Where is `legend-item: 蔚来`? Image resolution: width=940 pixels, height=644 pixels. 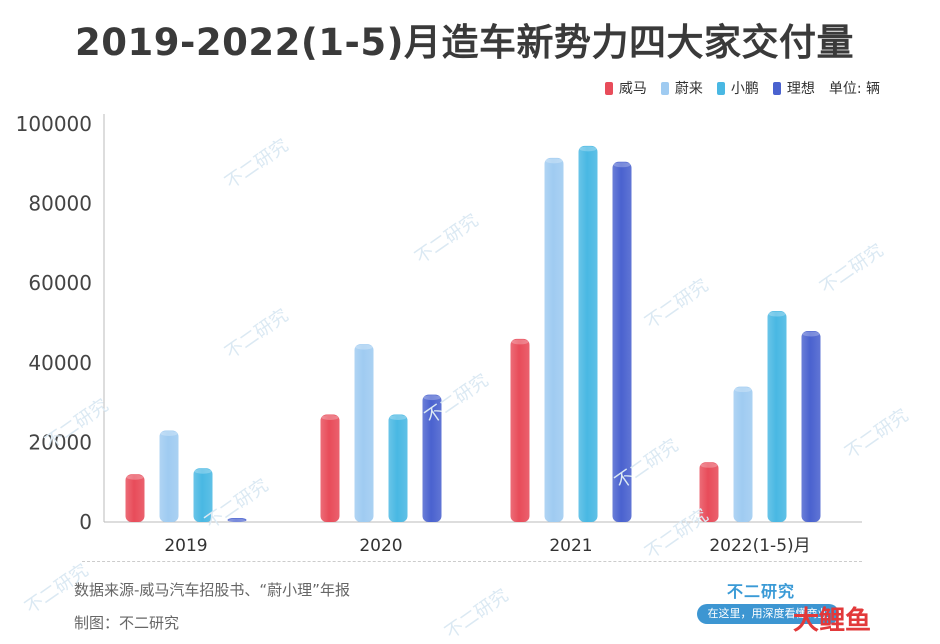 legend-item: 蔚来 is located at coordinates (681, 88).